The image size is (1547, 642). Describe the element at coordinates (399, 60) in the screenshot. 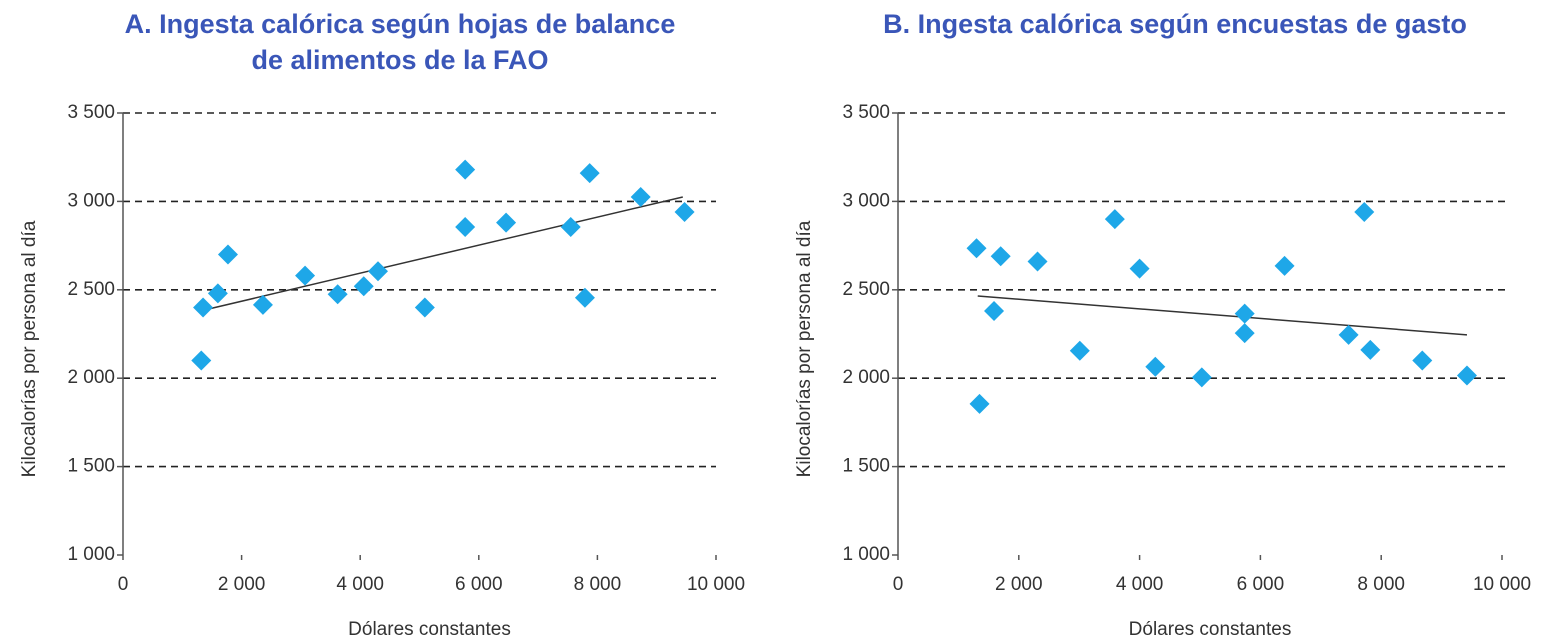

I see `chart-title: de alimentos de la FAO` at that location.